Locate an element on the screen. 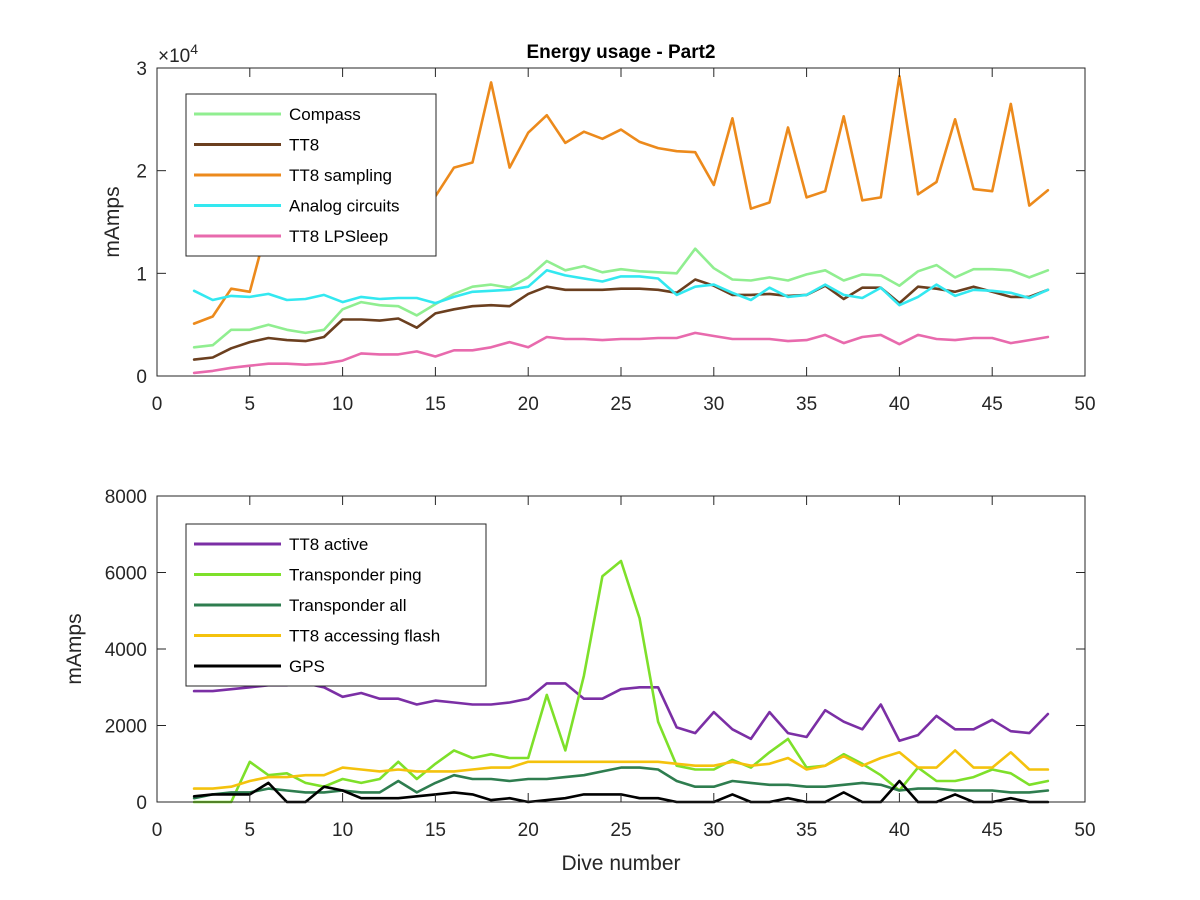  bottom-y-tick-label: 2000 is located at coordinates (126, 727).